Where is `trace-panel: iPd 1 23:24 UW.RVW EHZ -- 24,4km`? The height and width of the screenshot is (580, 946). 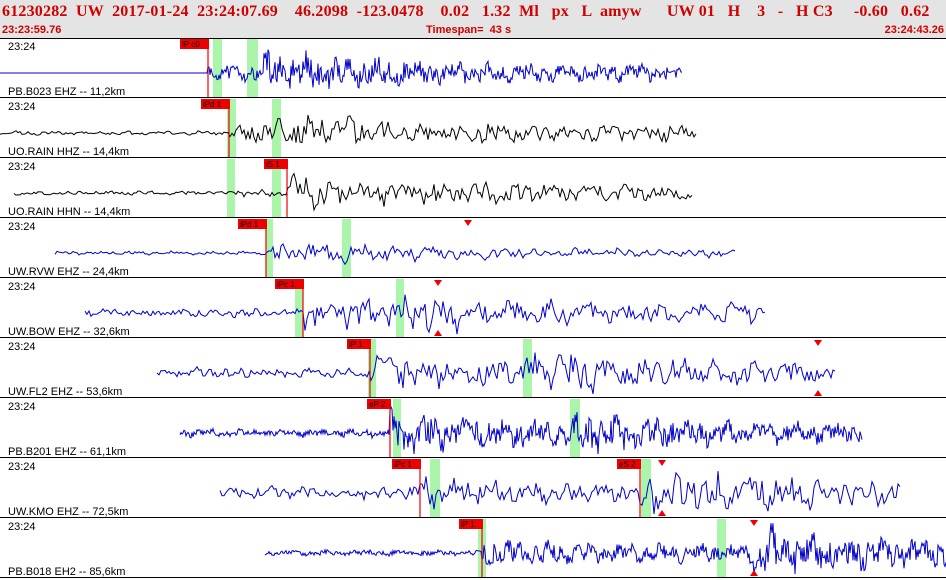 trace-panel: iPd 1 23:24 UW.RVW EHZ -- 24,4km is located at coordinates (473, 248).